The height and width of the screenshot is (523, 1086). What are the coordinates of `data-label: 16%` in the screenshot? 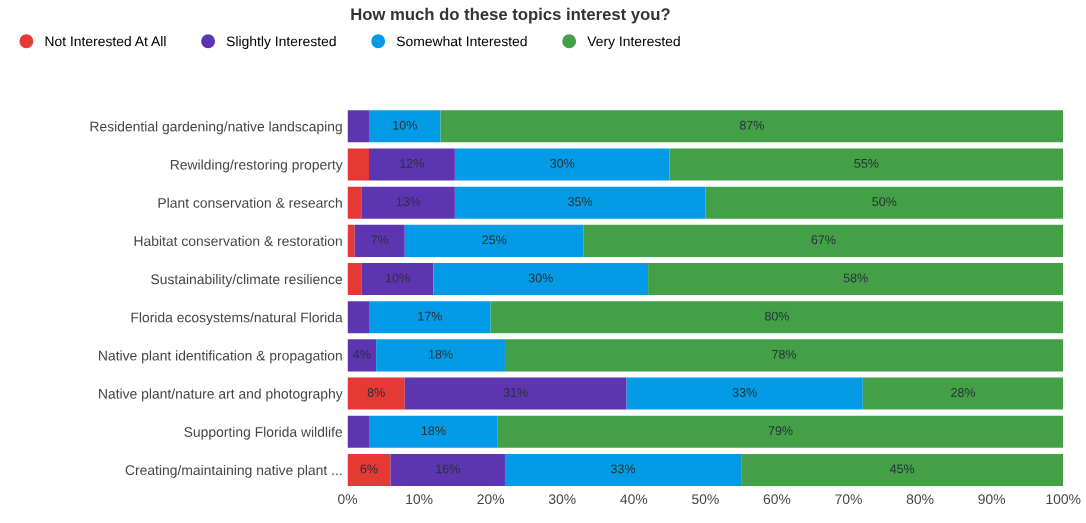 It's located at (448, 469).